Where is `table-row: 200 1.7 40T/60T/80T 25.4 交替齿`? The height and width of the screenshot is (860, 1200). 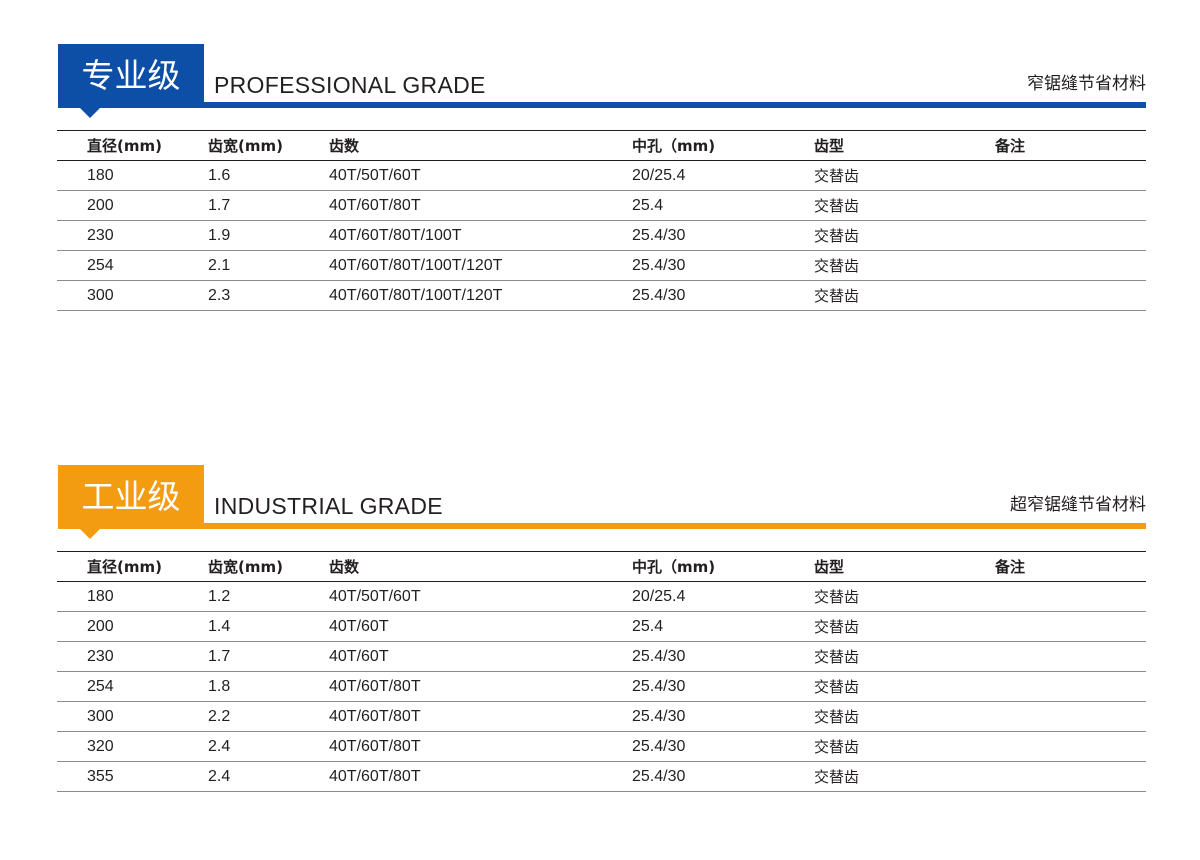 table-row: 200 1.7 40T/60T/80T 25.4 交替齿 is located at coordinates (601, 205).